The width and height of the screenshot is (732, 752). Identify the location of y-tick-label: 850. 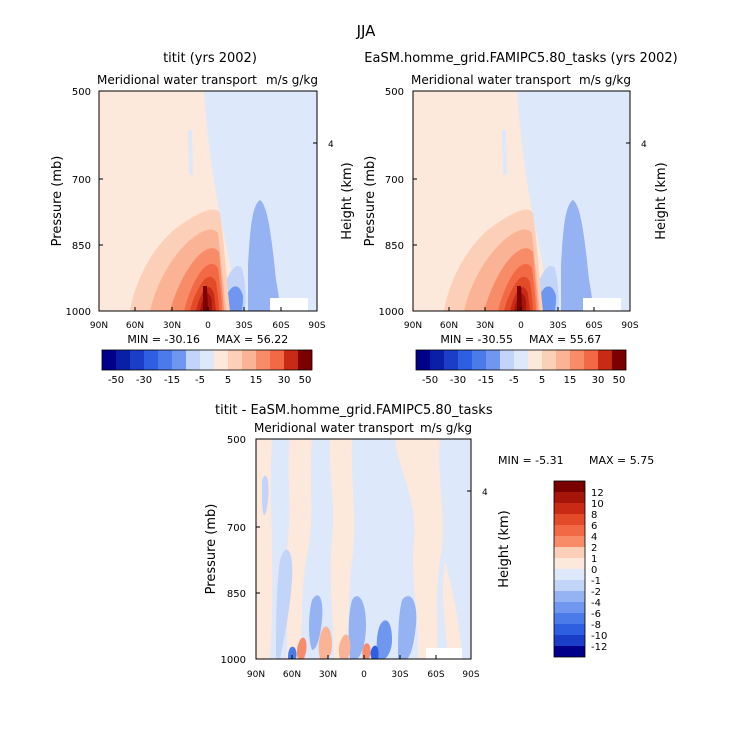
(394, 246).